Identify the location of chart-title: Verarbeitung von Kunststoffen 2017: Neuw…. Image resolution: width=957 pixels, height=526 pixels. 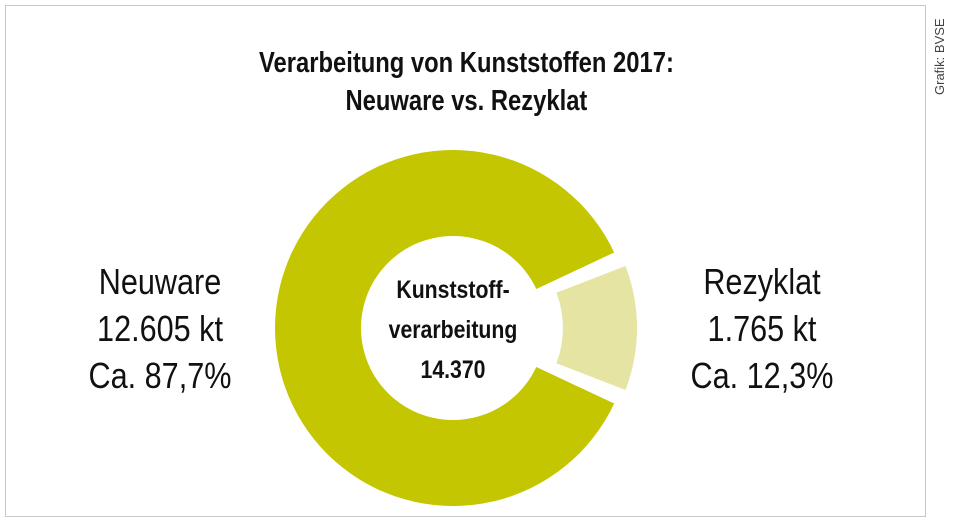
(466, 82).